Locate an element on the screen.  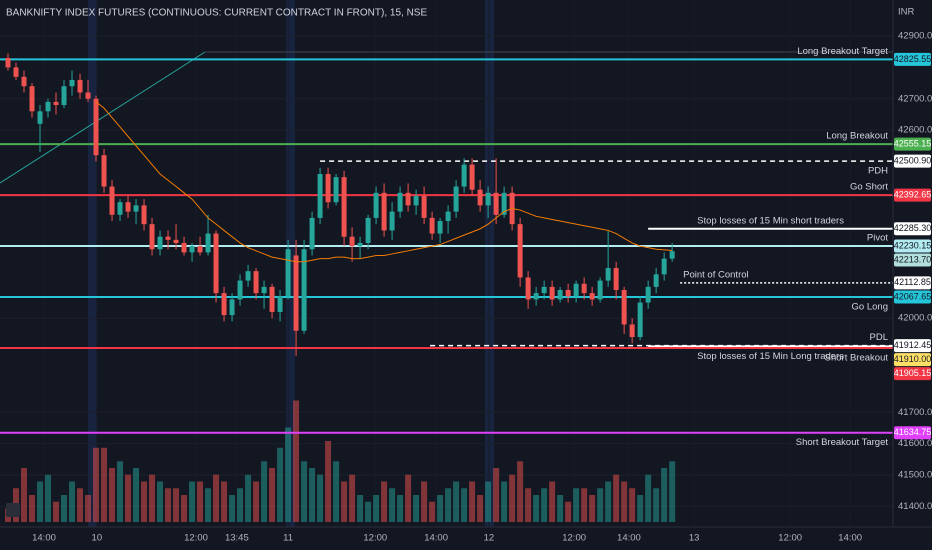
price-tag-label: 42825.55 is located at coordinates (913, 59).